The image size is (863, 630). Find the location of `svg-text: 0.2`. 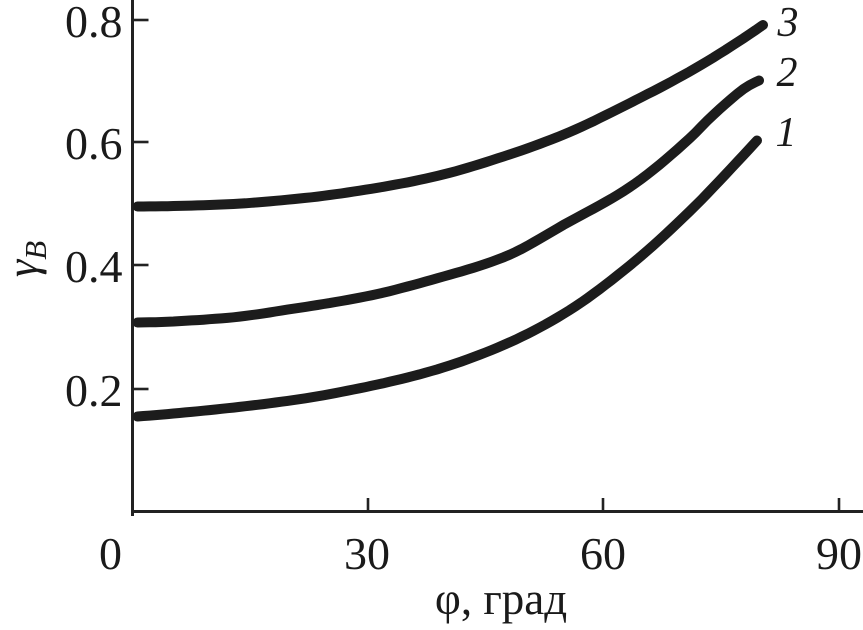

svg-text: 0.2 is located at coordinates (94, 390).